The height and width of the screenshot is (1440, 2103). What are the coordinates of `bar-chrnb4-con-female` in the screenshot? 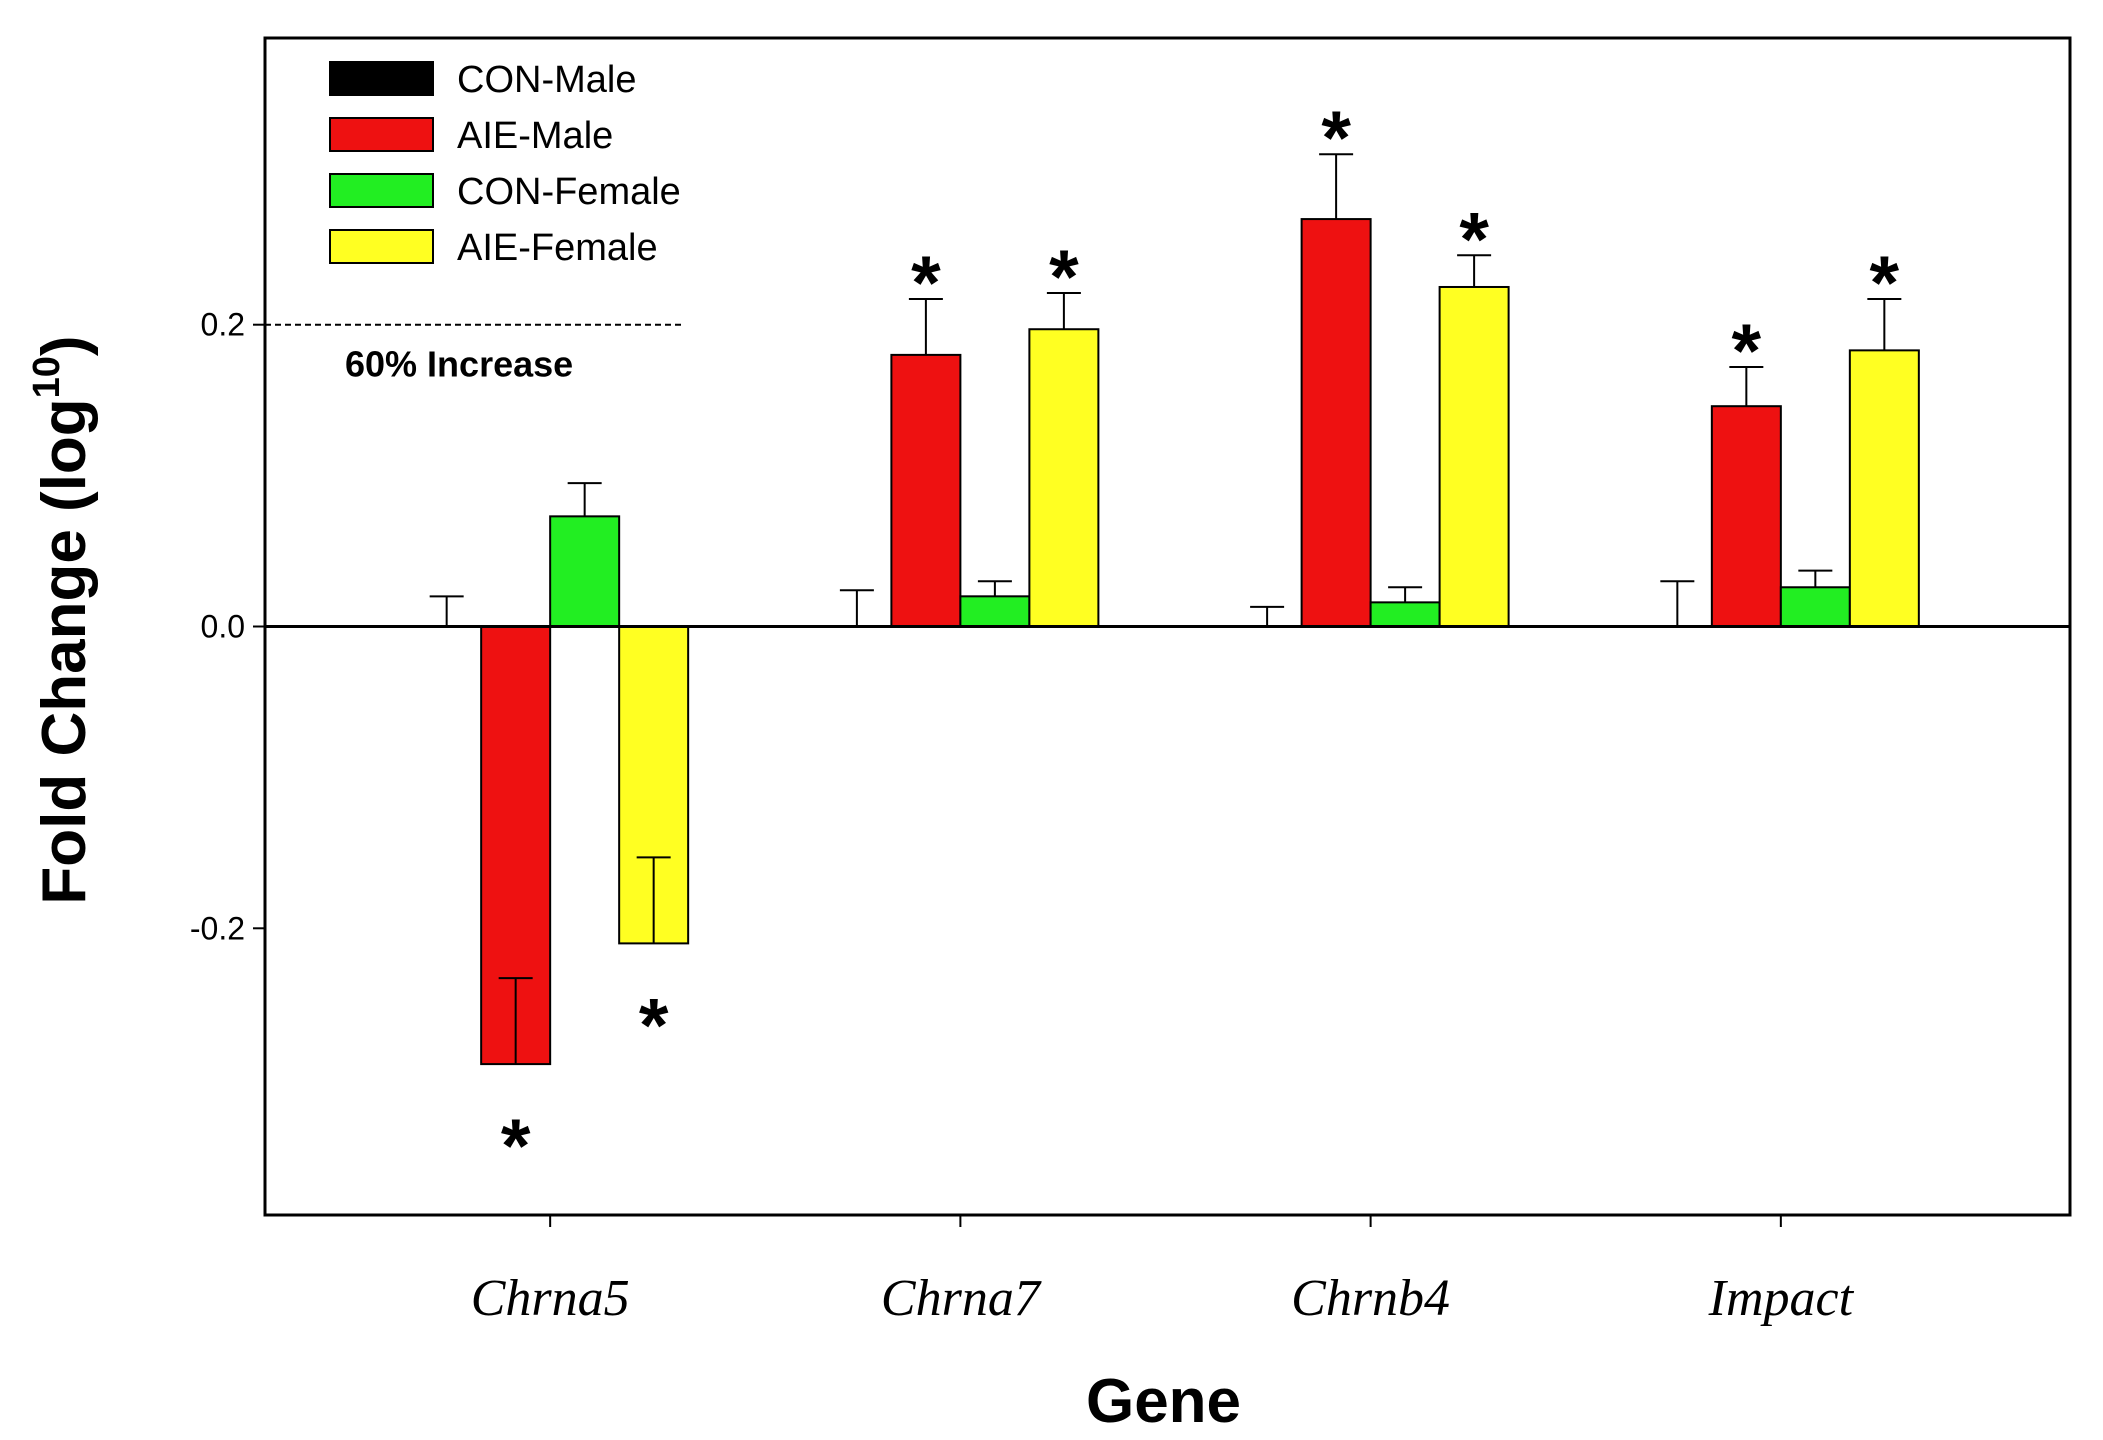 It's located at (1405, 614).